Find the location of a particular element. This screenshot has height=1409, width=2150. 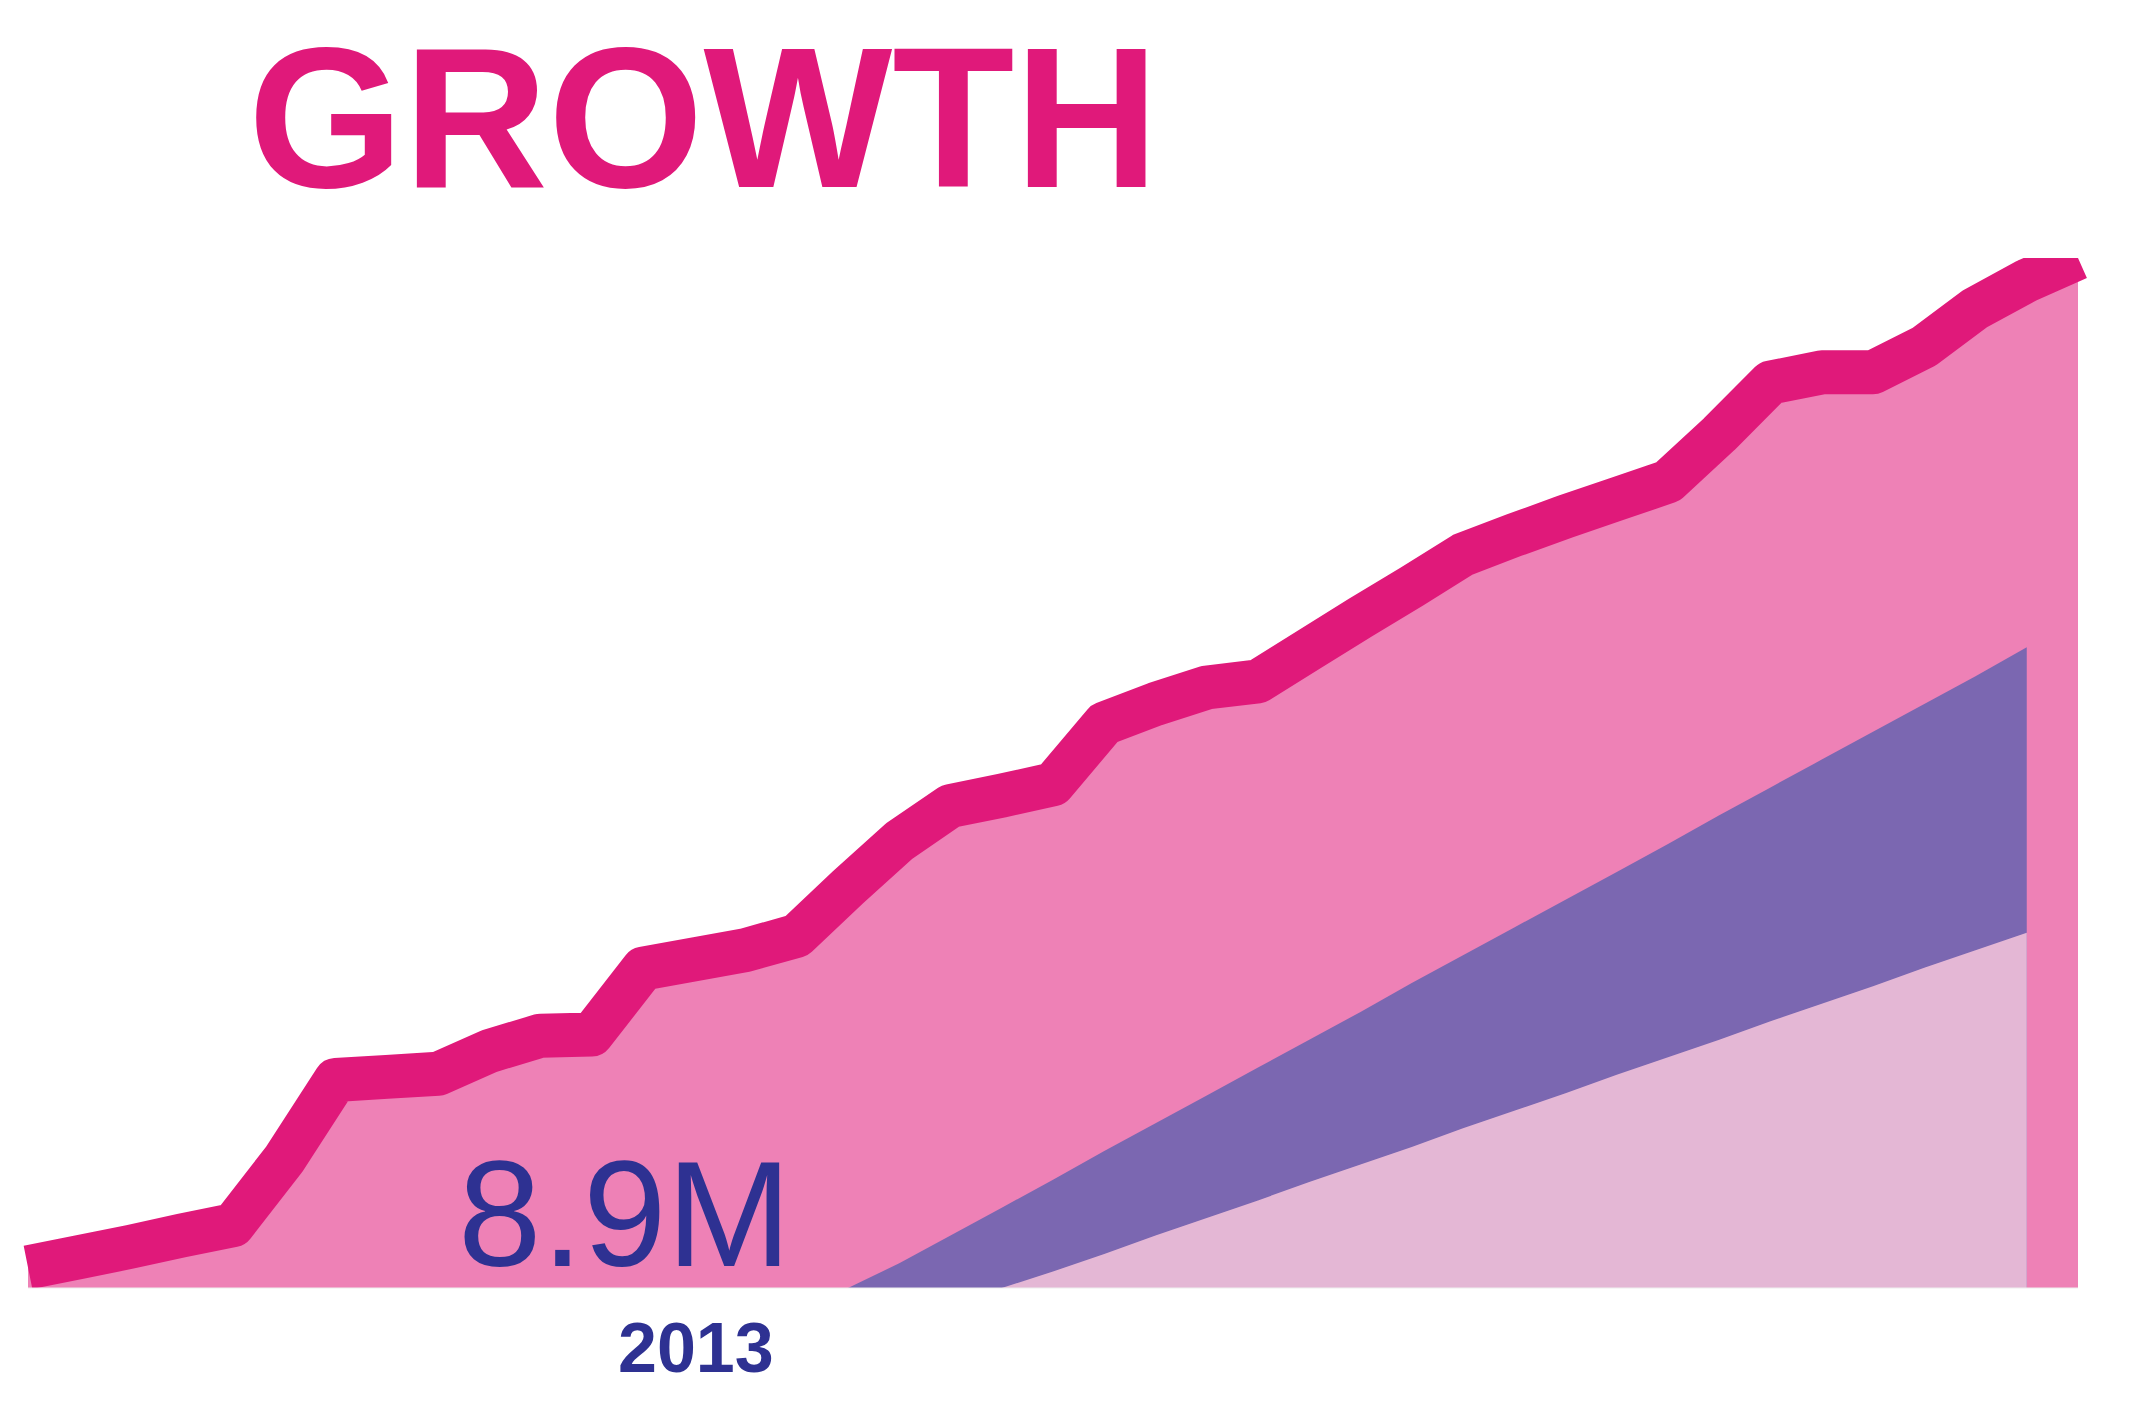

chart-title: GROWTH is located at coordinates (704, 117).